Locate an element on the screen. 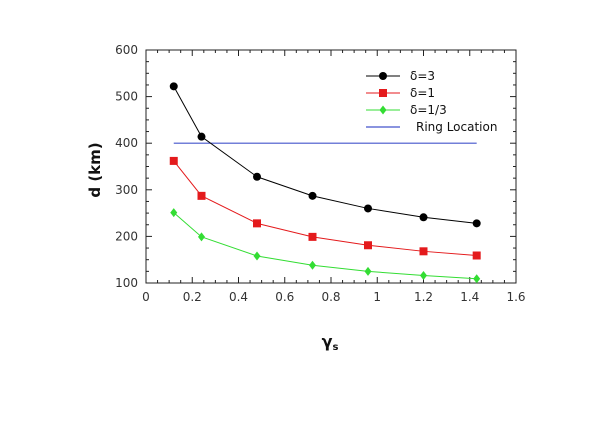 The width and height of the screenshot is (598, 423). x-tick-label: 1.6 is located at coordinates (515, 297).